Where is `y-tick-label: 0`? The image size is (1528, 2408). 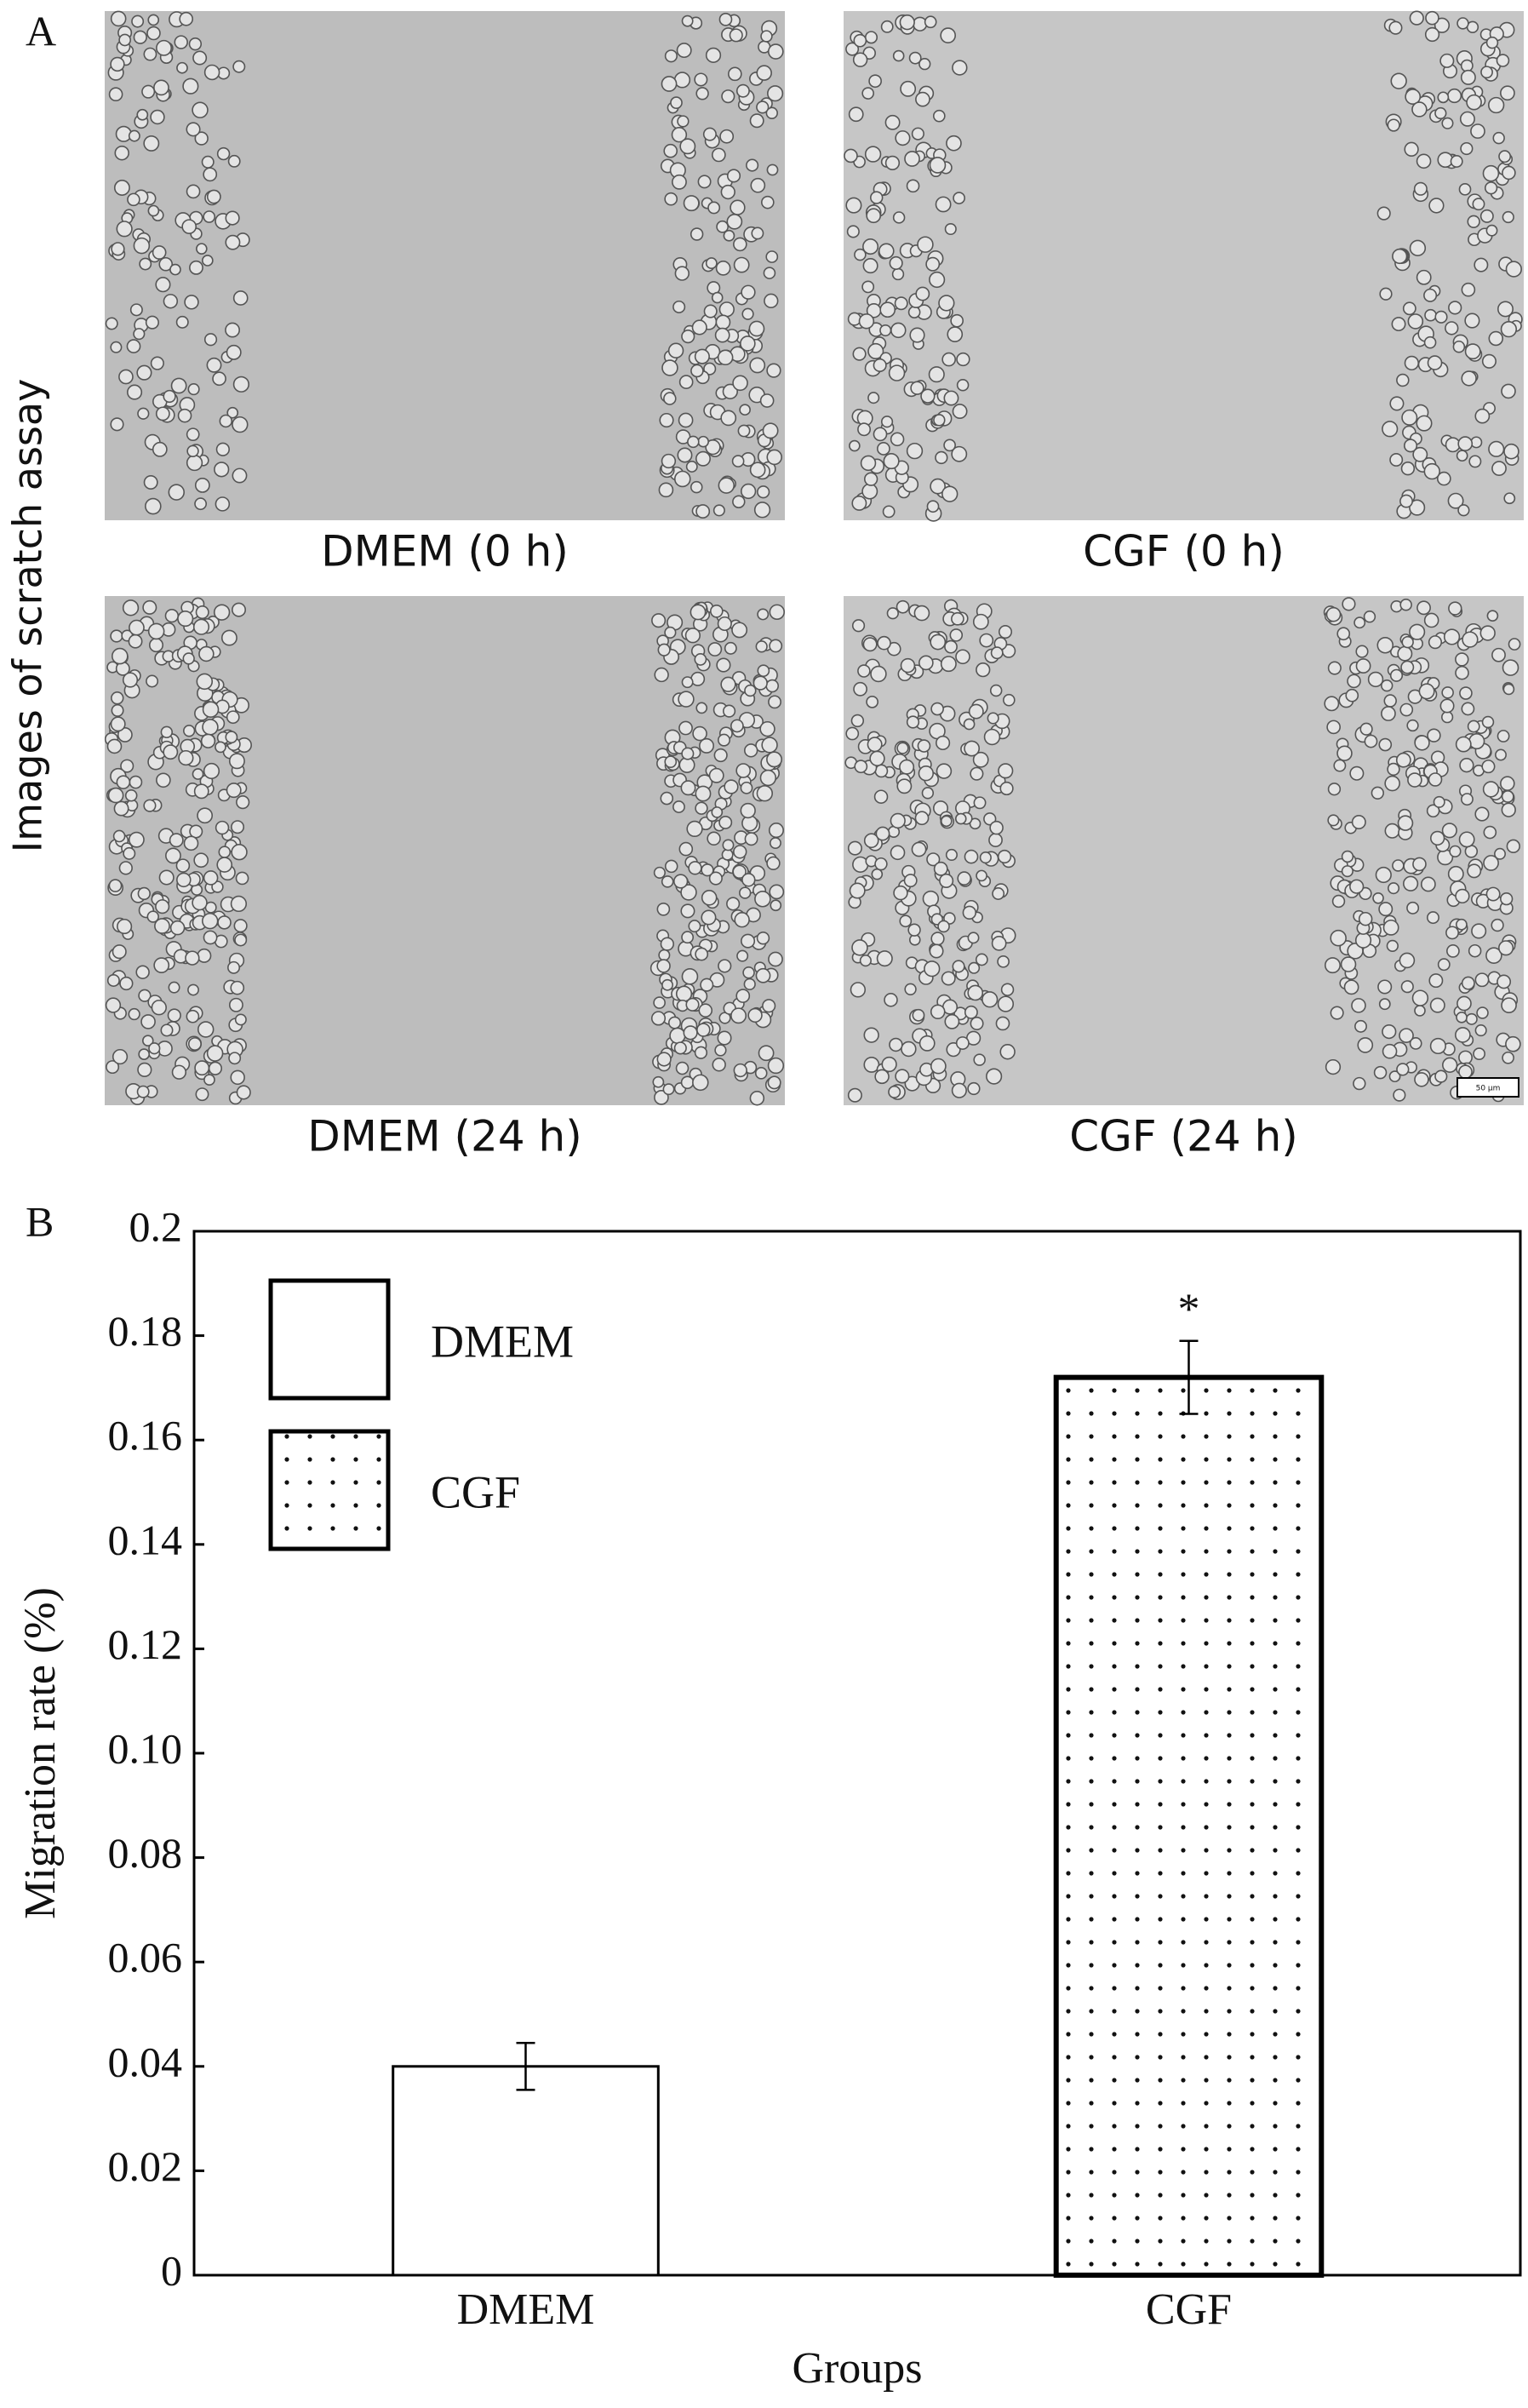
y-tick-label: 0 is located at coordinates (171, 2270).